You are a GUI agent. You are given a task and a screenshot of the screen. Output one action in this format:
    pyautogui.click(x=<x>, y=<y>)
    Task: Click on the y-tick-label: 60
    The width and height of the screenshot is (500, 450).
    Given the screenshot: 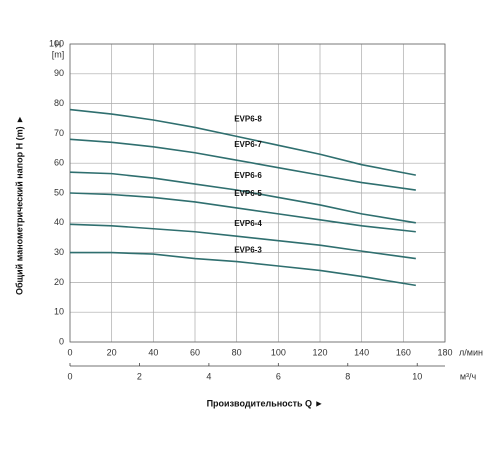 What is the action you would take?
    pyautogui.click(x=59, y=163)
    